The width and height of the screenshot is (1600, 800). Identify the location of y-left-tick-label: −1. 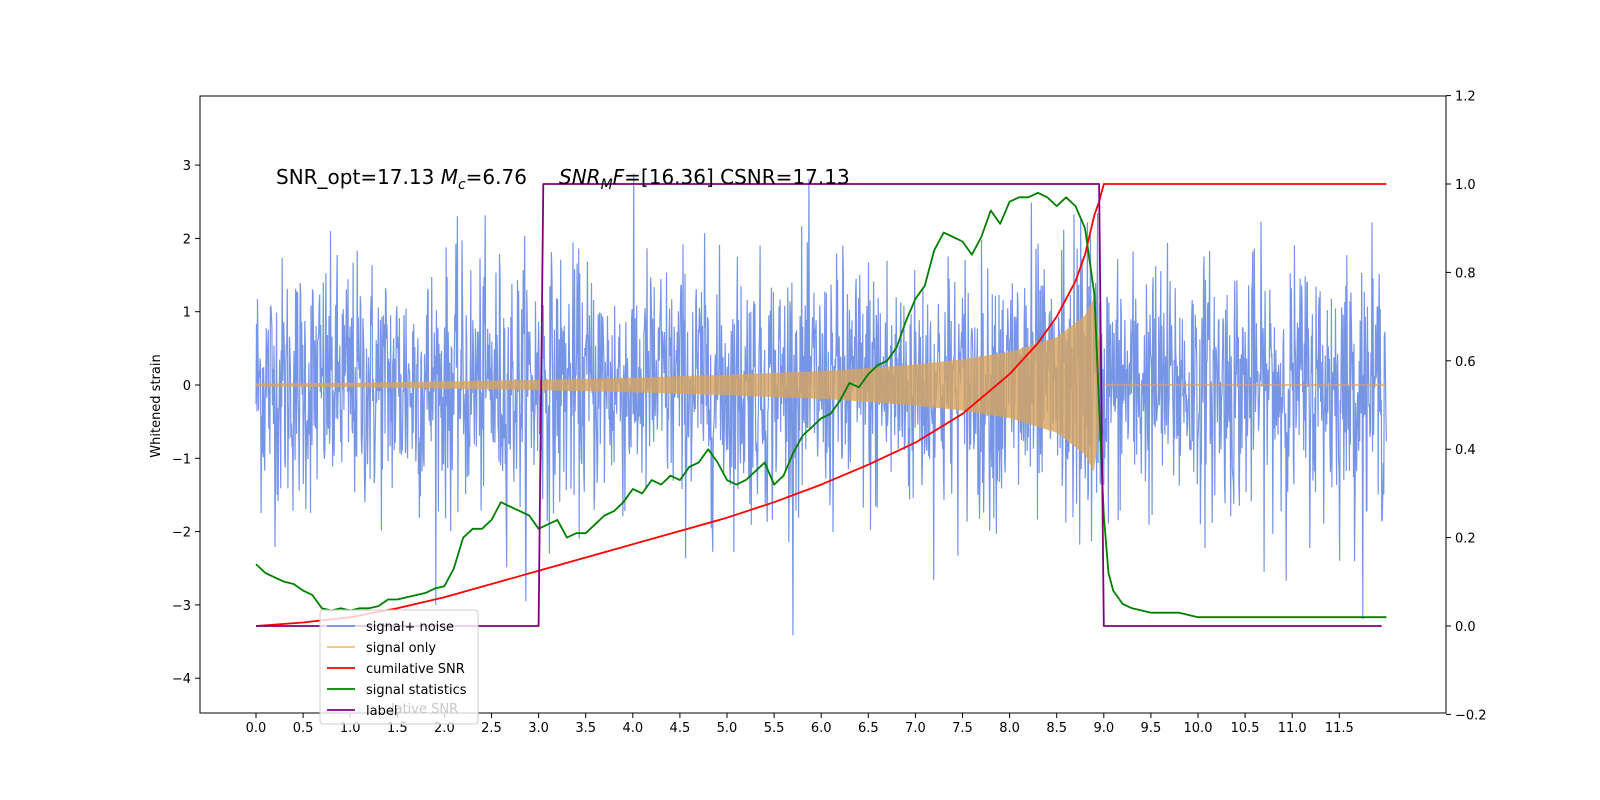
(181, 459).